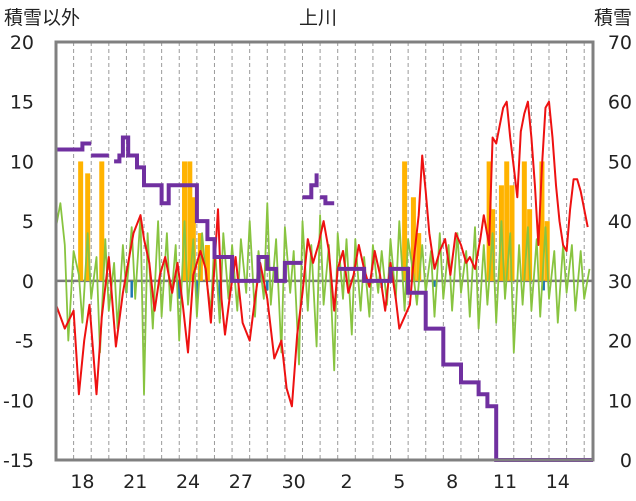 Image resolution: width=636 pixels, height=501 pixels. What do you see at coordinates (620, 43) in the screenshot?
I see `y-right-tick-label: 70` at bounding box center [620, 43].